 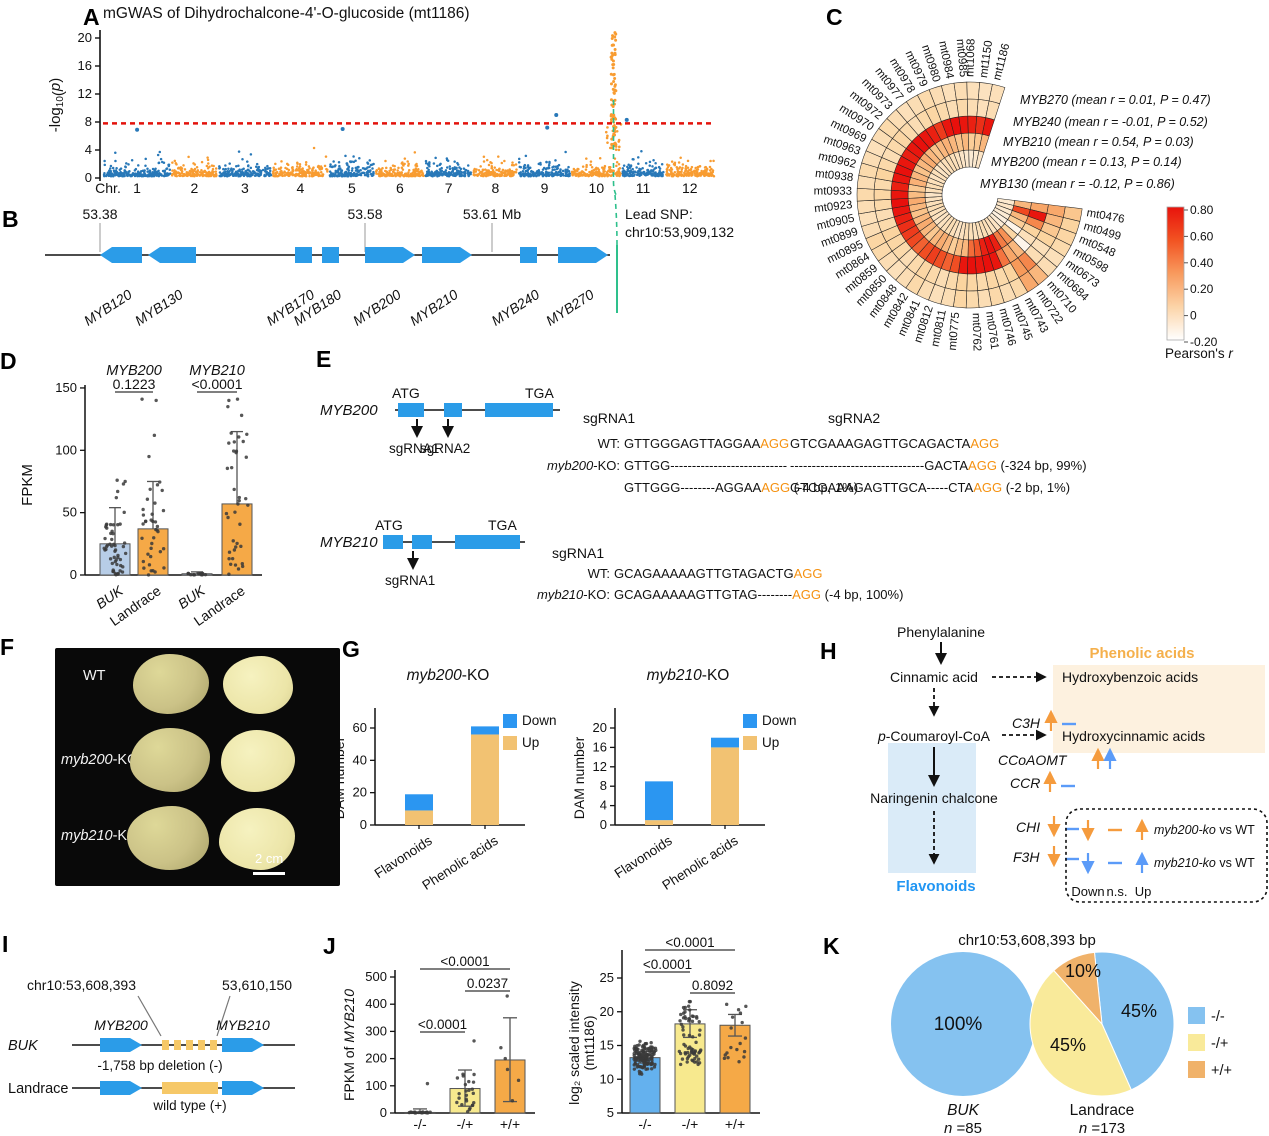 What do you see at coordinates (986, 59) in the screenshot?
I see `svg-text: mt1150` at bounding box center [986, 59].